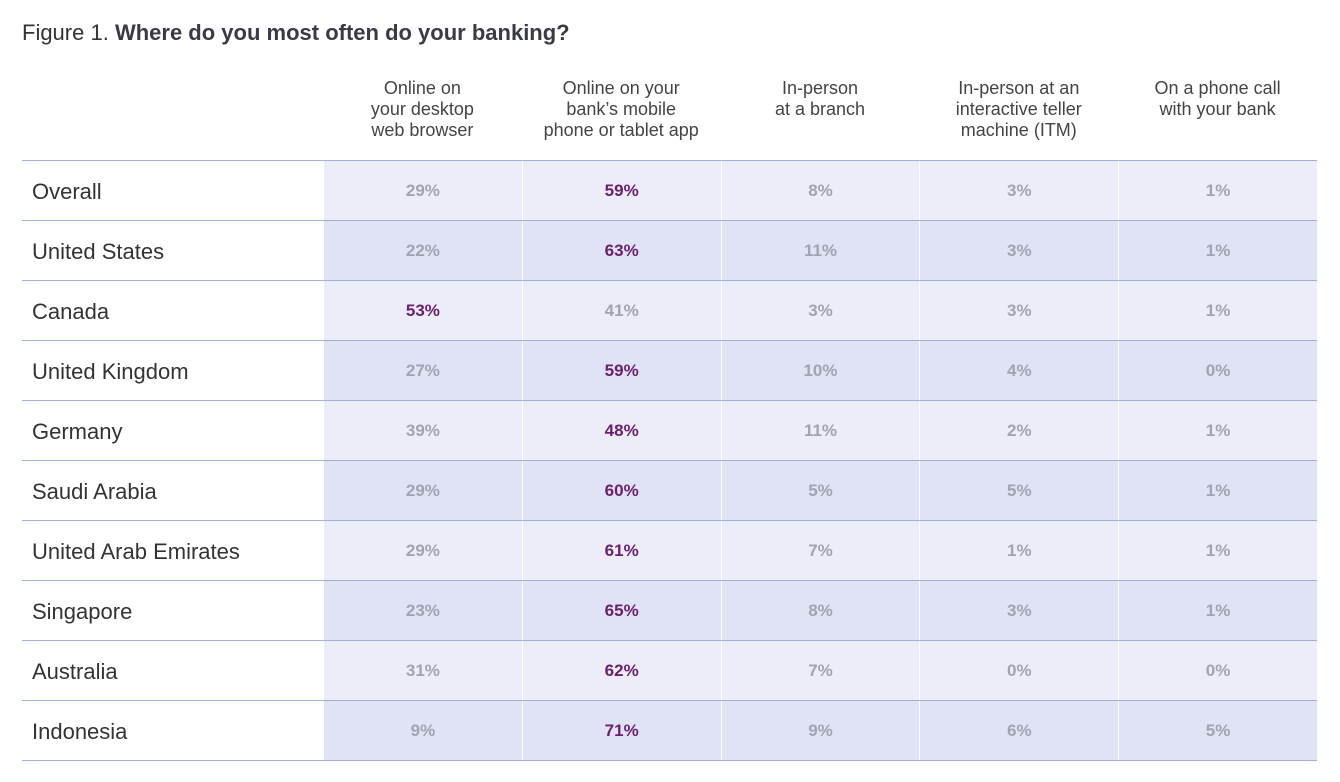  Describe the element at coordinates (422, 109) in the screenshot. I see `header-line: your desktop` at that location.